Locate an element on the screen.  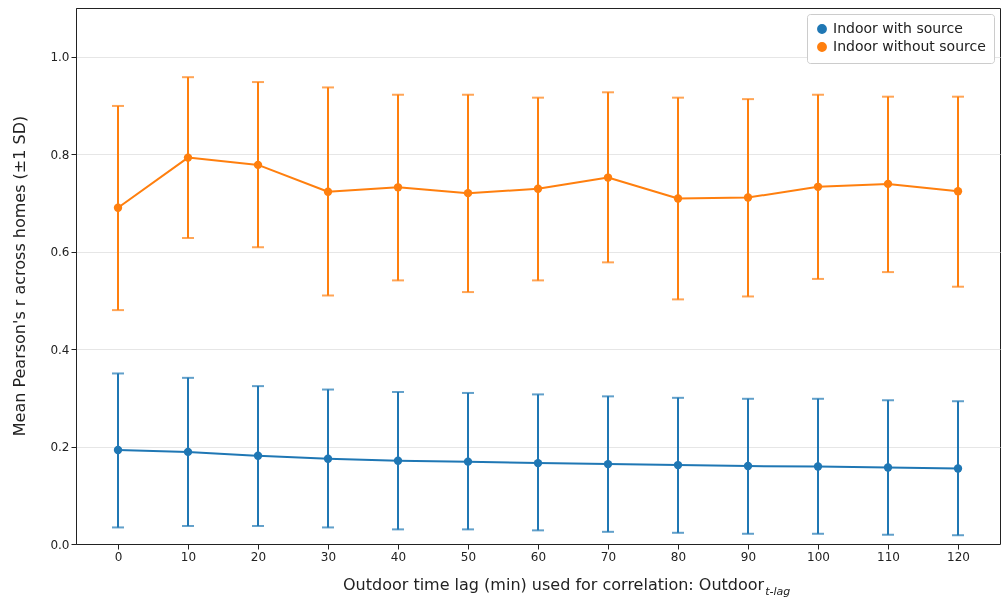
y-tick-label: 0.6 is located at coordinates (60, 252).